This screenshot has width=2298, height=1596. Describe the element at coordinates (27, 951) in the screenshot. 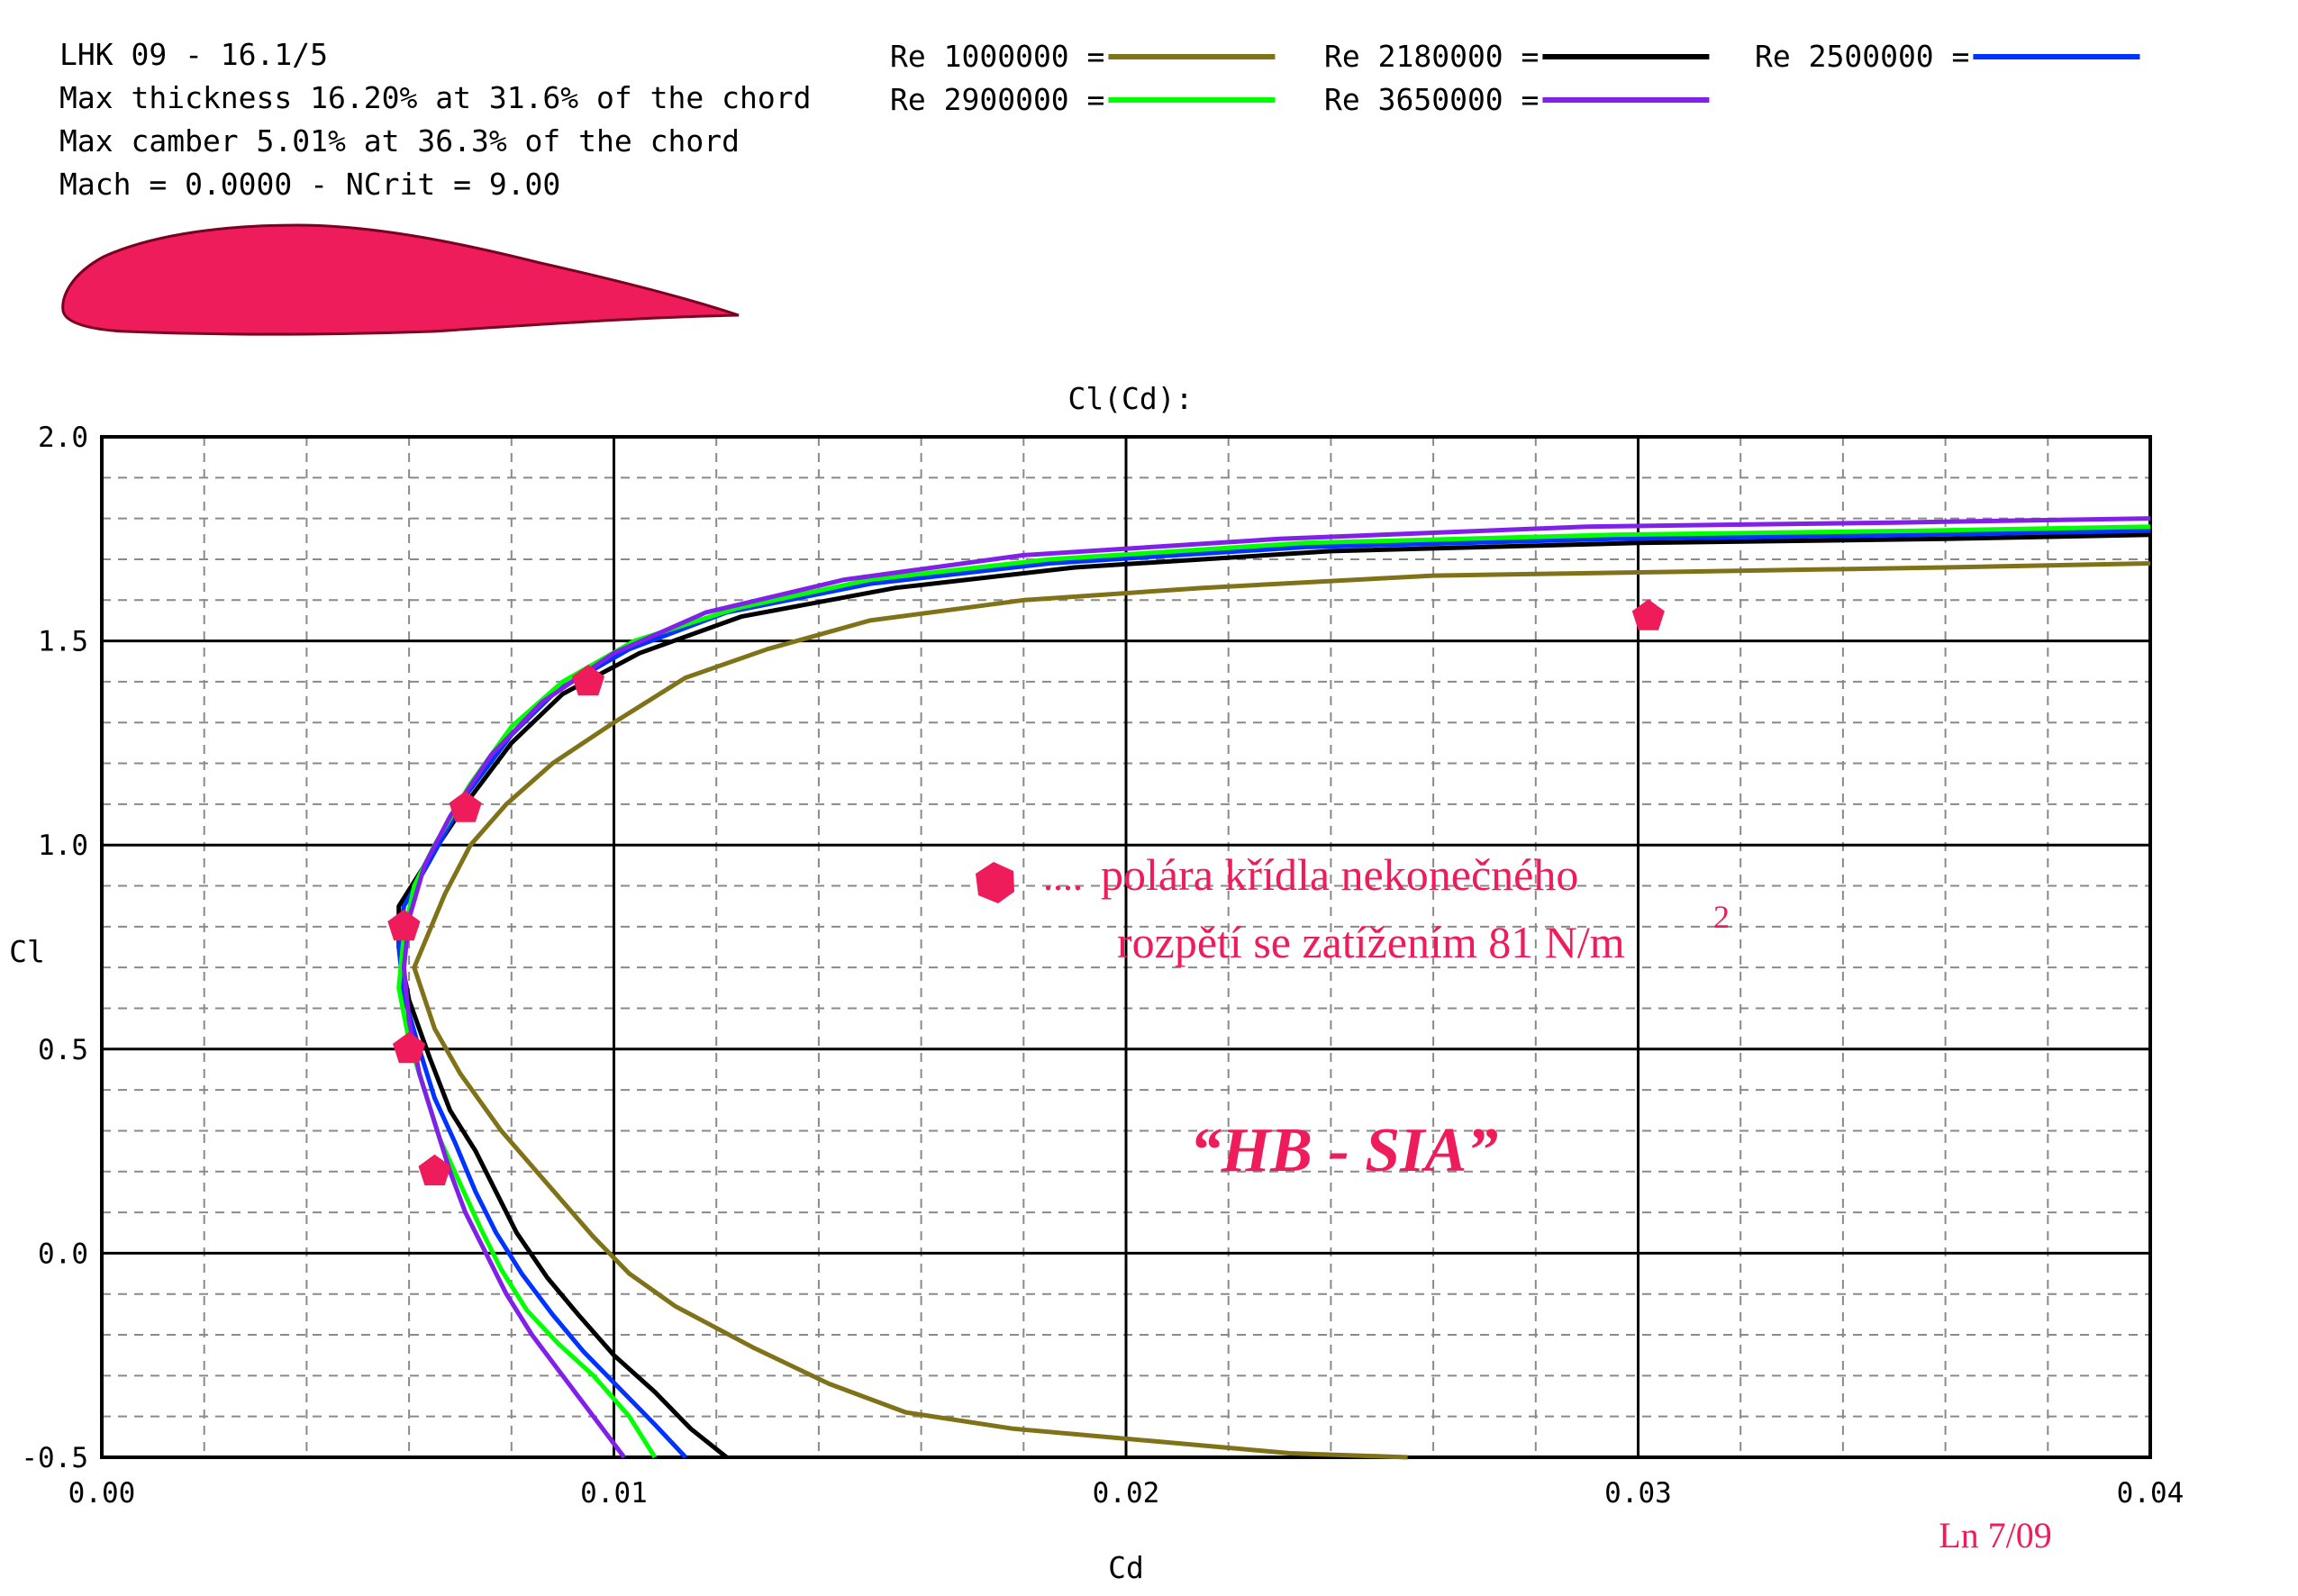

I see `y-axis-label: Cl` at that location.